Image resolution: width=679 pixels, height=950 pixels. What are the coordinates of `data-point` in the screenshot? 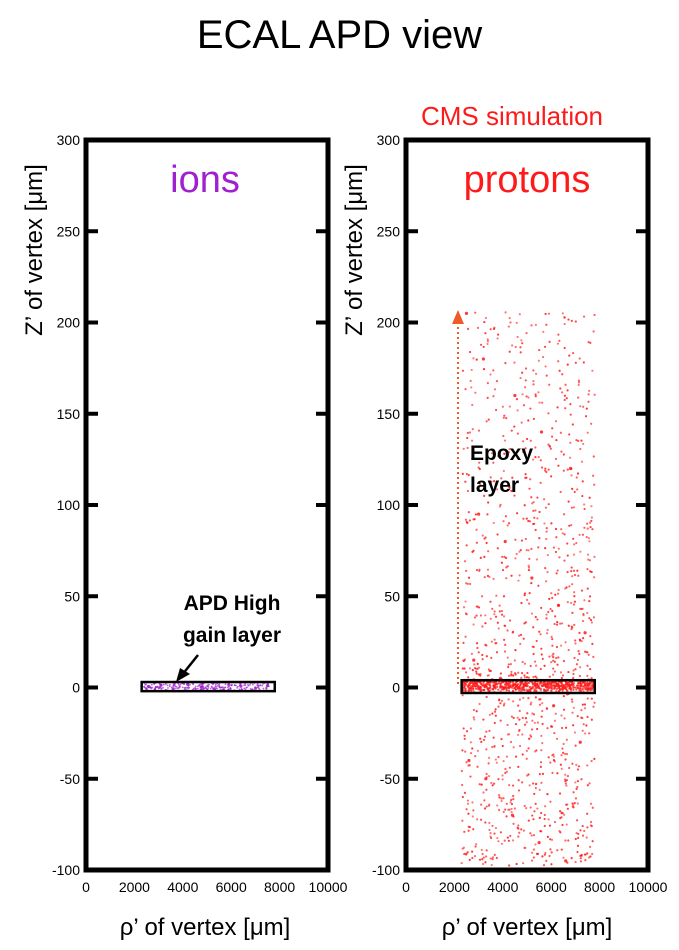 It's located at (202, 687).